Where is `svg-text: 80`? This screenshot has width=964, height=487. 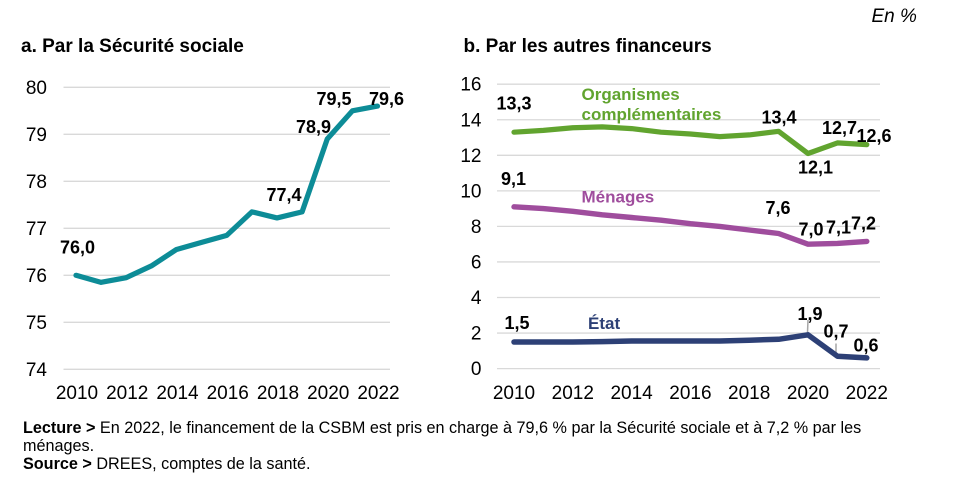 svg-text: 80 is located at coordinates (36, 88).